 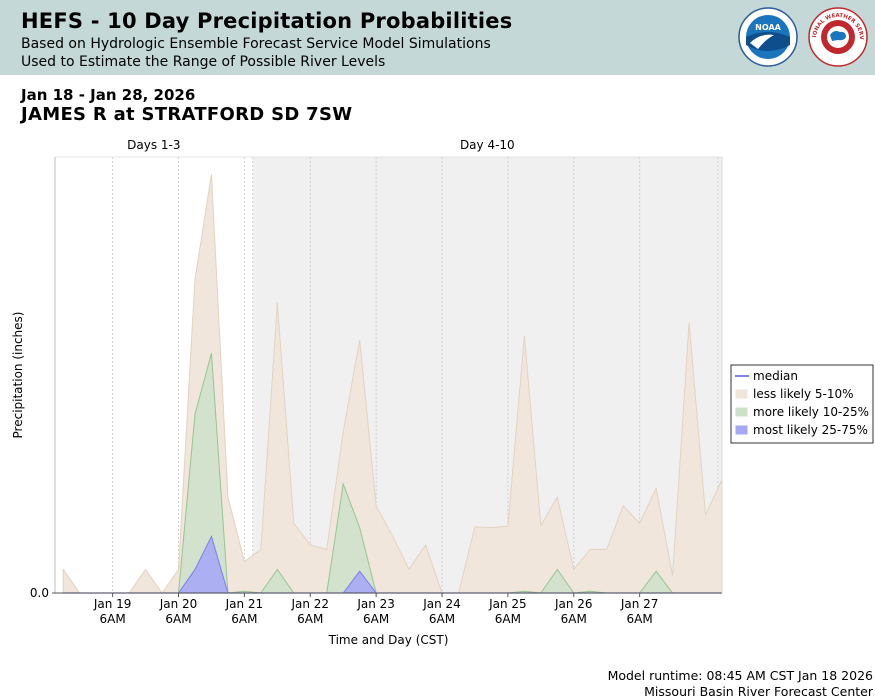 I want to click on x-tick-date-6: Jan 24, so click(x=441, y=604).